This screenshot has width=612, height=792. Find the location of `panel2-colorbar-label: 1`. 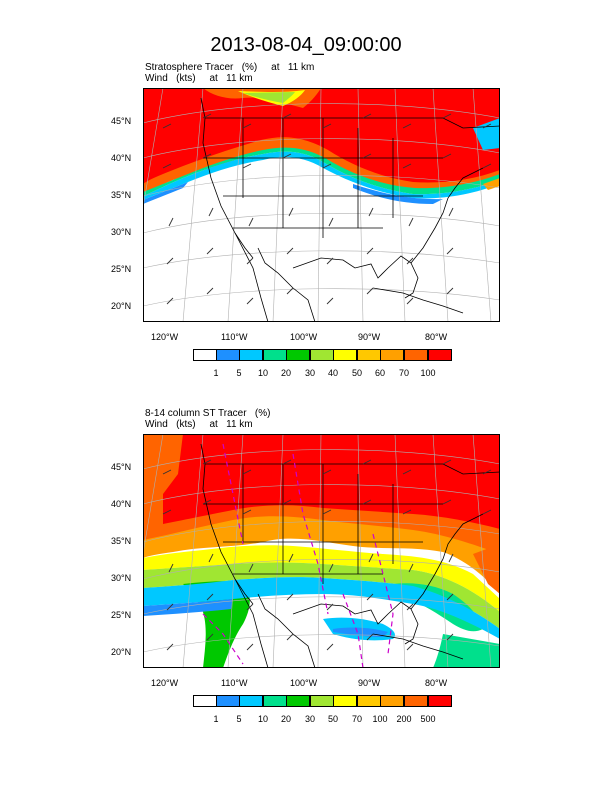

panel2-colorbar-label: 1 is located at coordinates (216, 719).